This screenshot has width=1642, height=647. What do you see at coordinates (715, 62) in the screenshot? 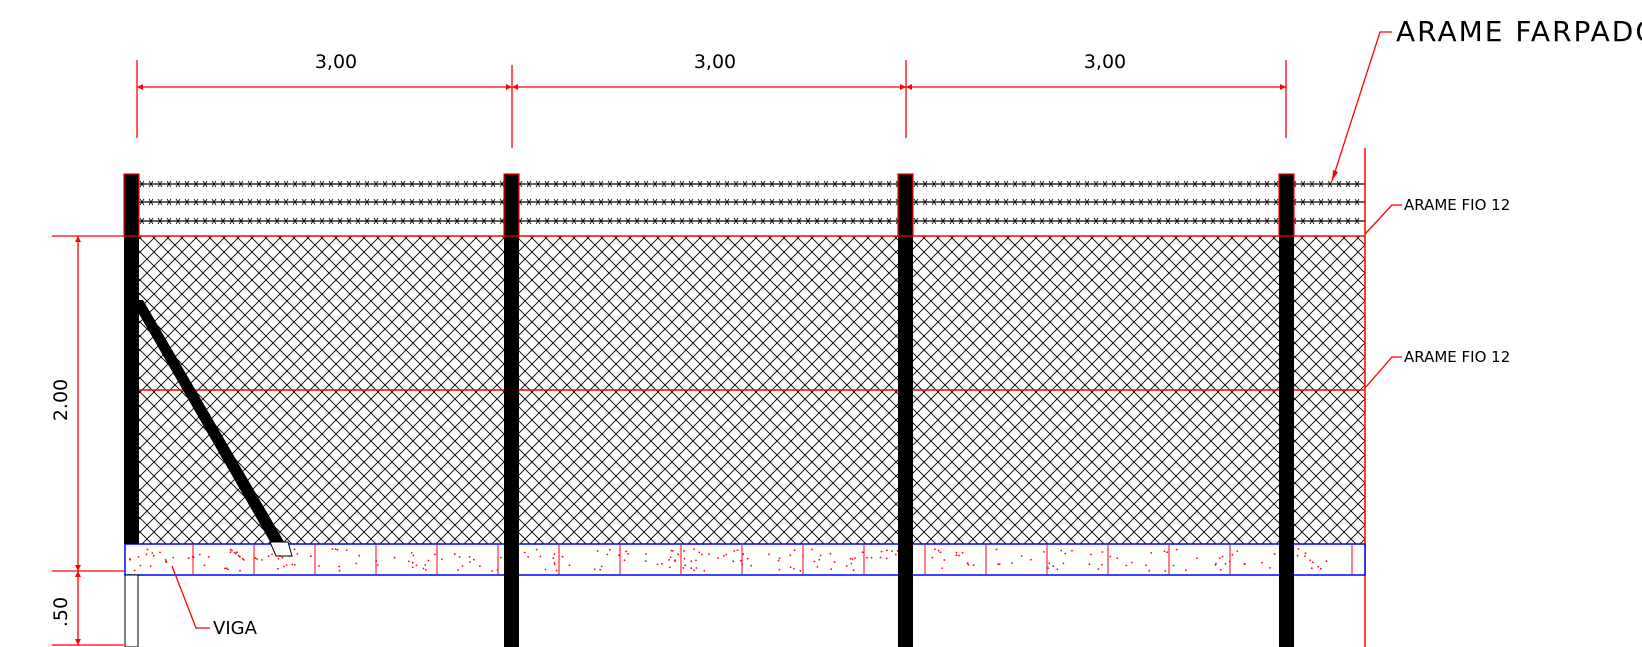
I see `span-2-dimension: 3,00` at bounding box center [715, 62].